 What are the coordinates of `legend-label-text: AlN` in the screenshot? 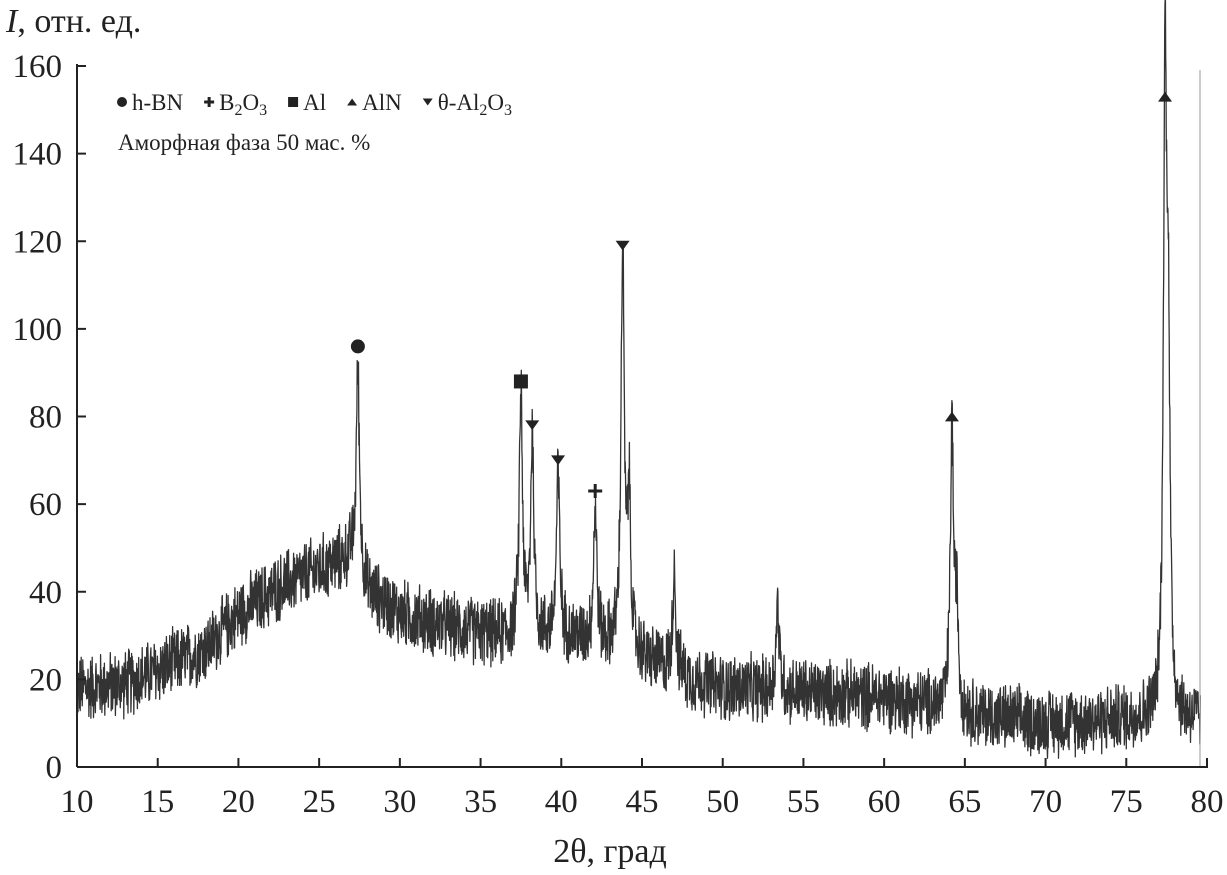 It's located at (382, 102).